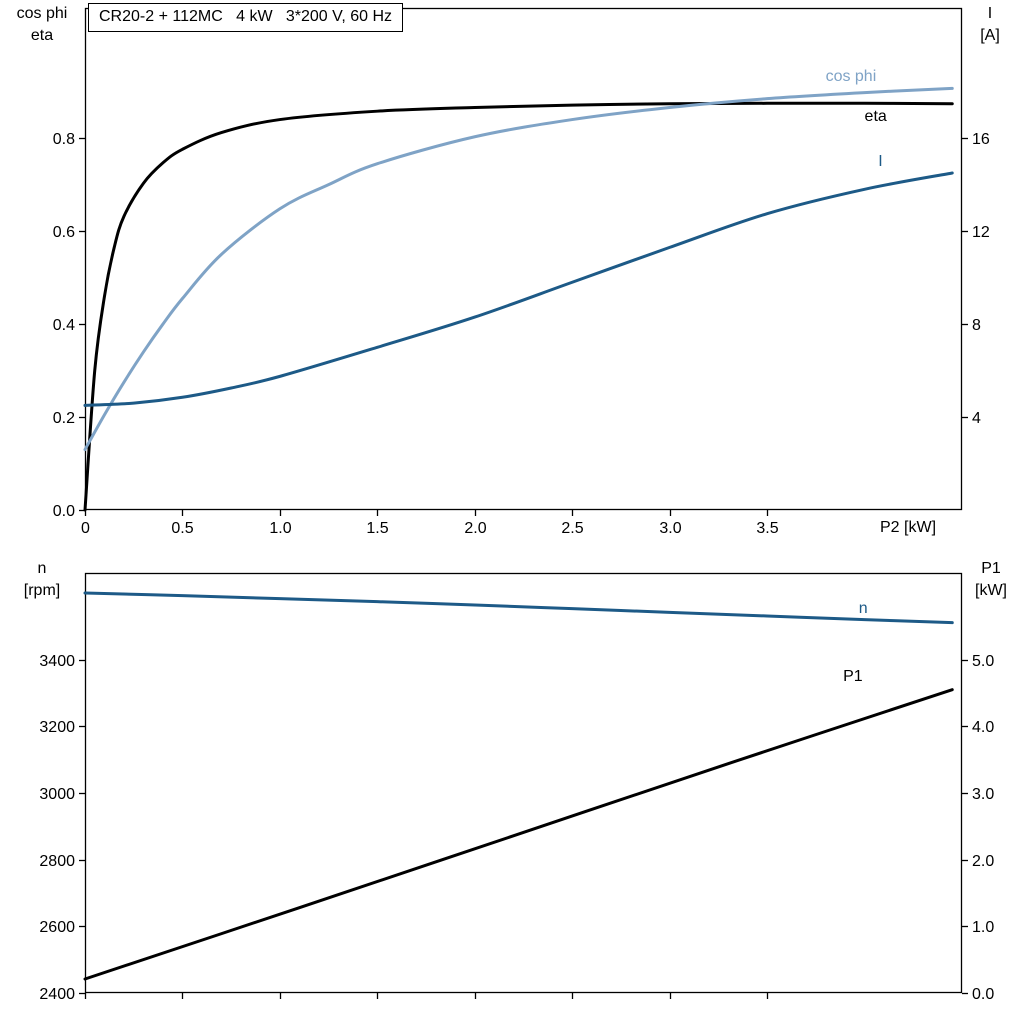  I want to click on x-axis-label: P2 [kW], so click(908, 527).